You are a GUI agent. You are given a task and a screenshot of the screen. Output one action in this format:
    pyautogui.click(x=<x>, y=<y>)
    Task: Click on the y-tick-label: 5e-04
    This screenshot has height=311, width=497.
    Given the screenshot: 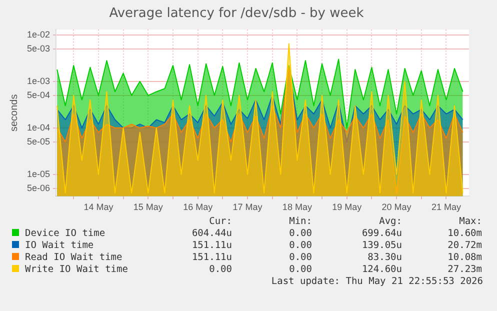 What is the action you would take?
    pyautogui.click(x=38, y=95)
    